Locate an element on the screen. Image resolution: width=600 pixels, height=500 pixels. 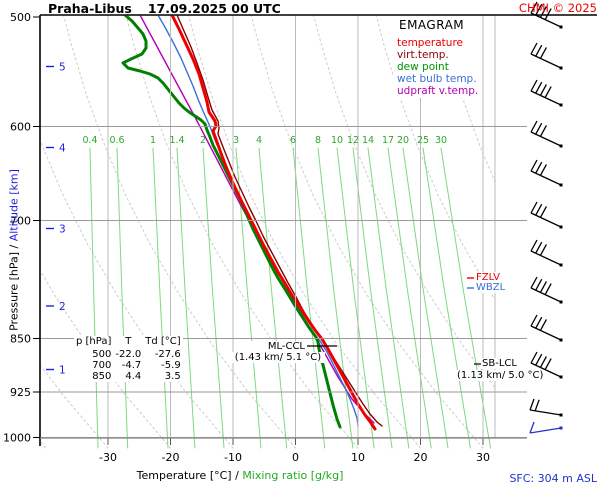
mixing-ratio-label: 1 is located at coordinates (153, 140).